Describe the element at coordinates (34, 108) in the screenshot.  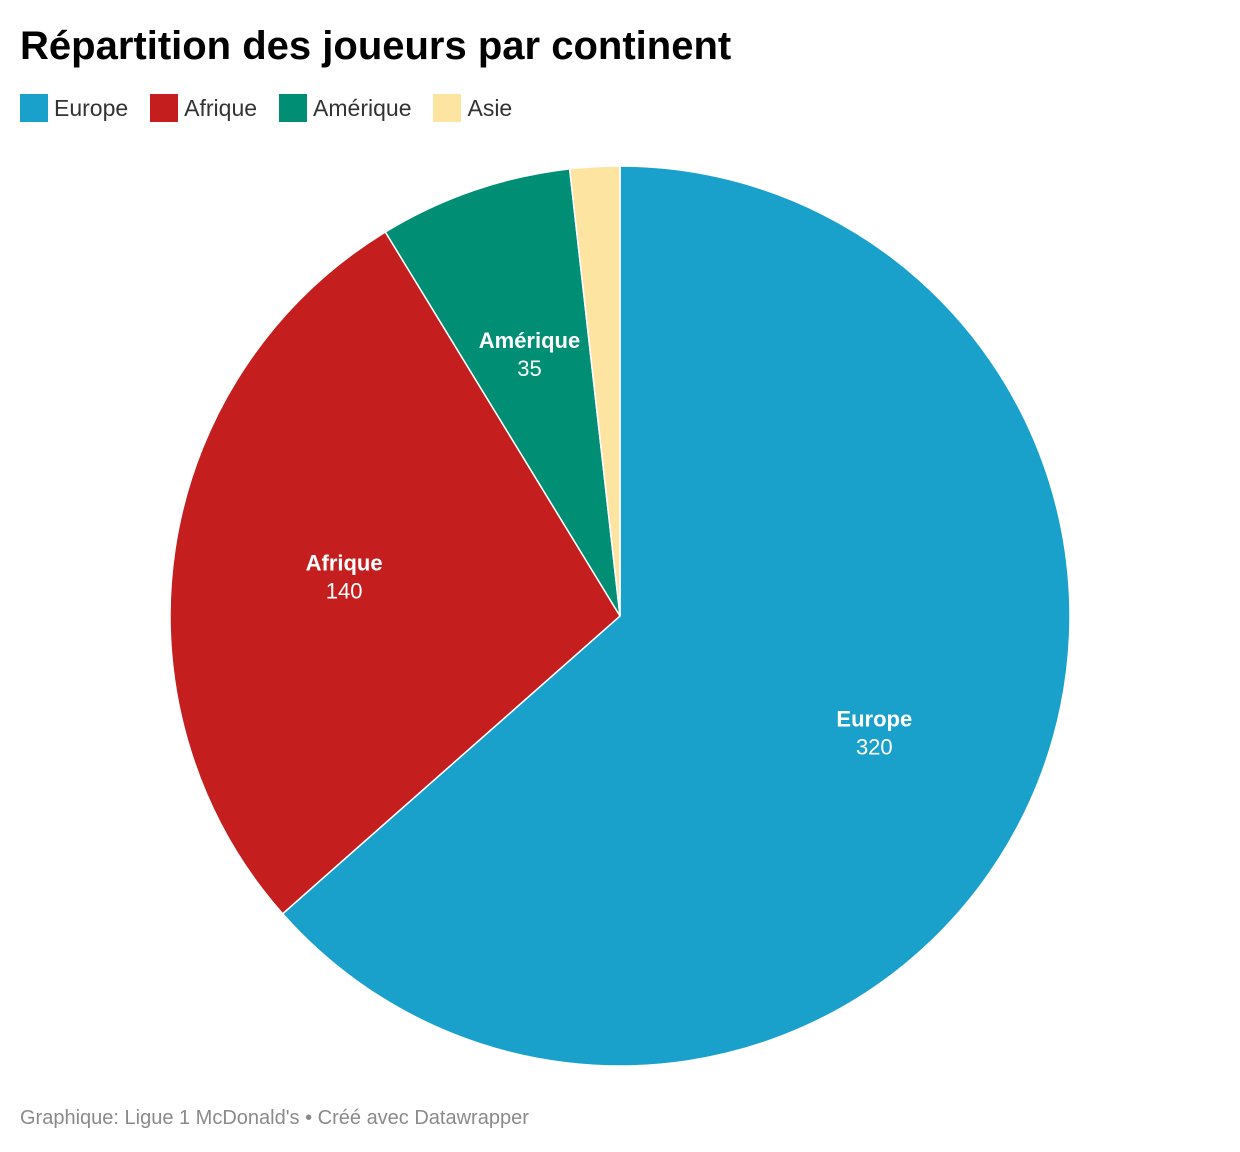
I see `legend-swatch-europe` at that location.